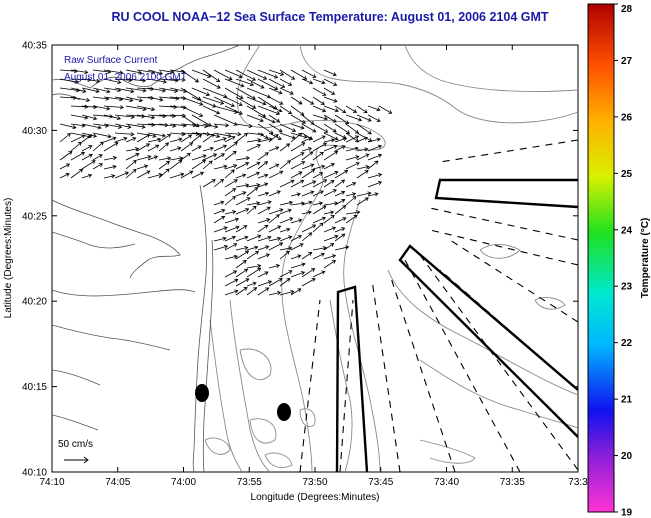 The image size is (651, 518). What do you see at coordinates (249, 482) in the screenshot?
I see `x-tick-label: 73:55` at bounding box center [249, 482].